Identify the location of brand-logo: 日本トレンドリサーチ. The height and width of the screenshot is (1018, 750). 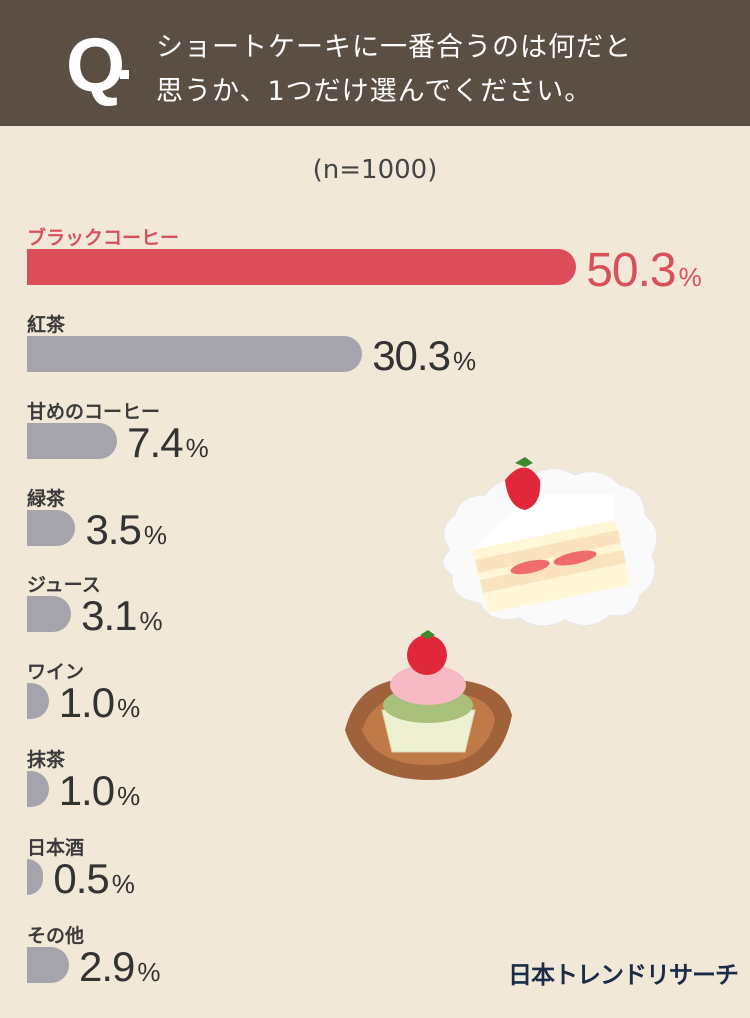
(623, 975).